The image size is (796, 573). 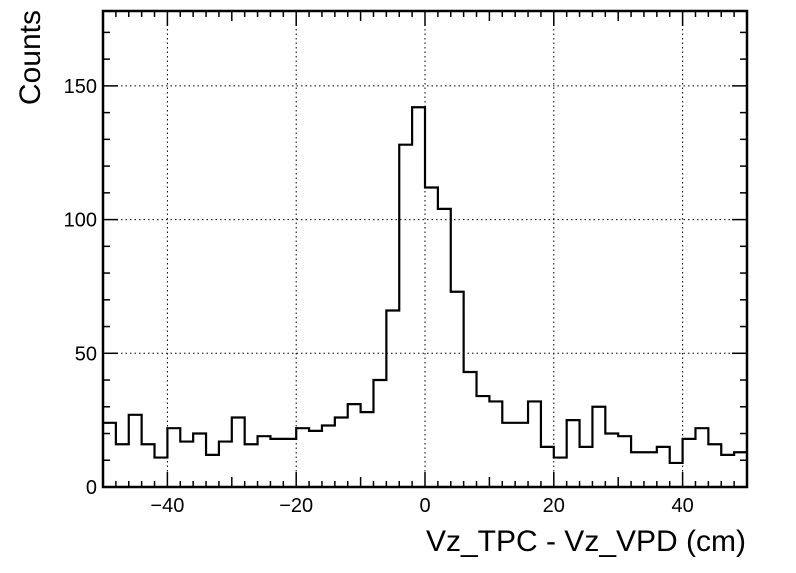 What do you see at coordinates (80, 87) in the screenshot?
I see `y-tick-label: 150` at bounding box center [80, 87].